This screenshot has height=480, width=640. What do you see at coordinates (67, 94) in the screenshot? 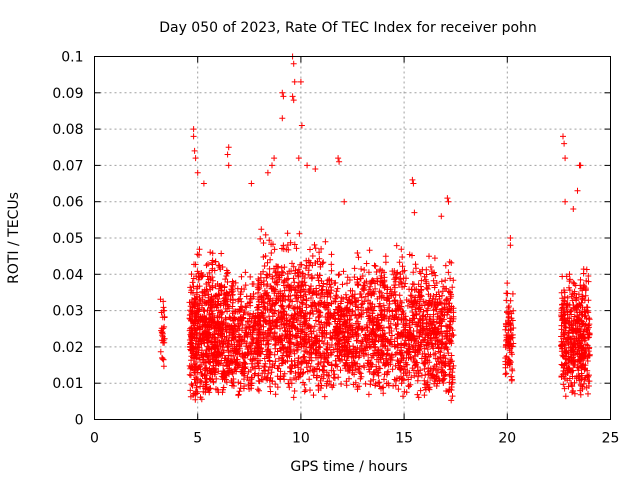
I see `y-tick-label: 0.09` at bounding box center [67, 94].